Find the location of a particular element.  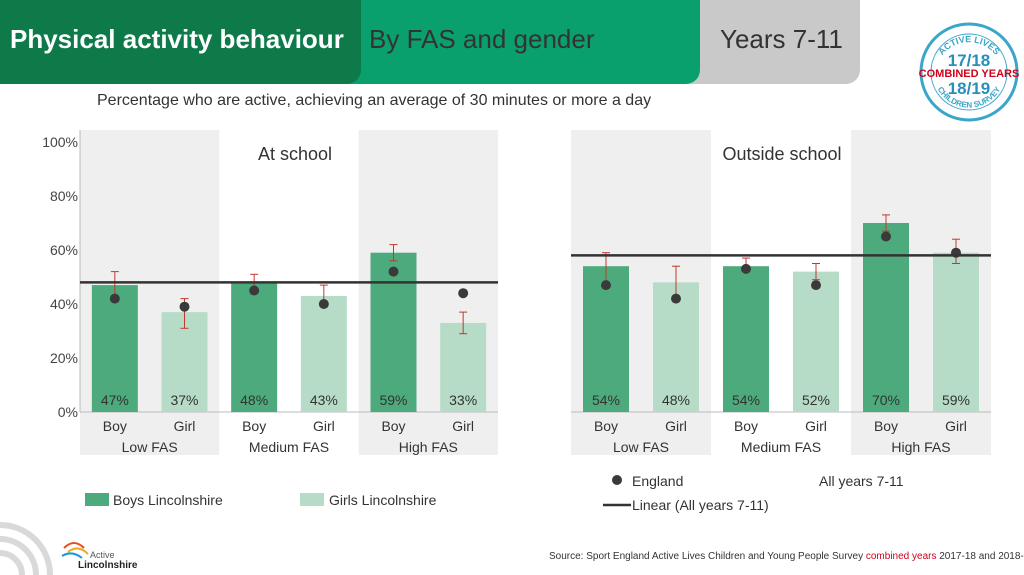

logo-line2: Lincolnshire is located at coordinates (108, 565).